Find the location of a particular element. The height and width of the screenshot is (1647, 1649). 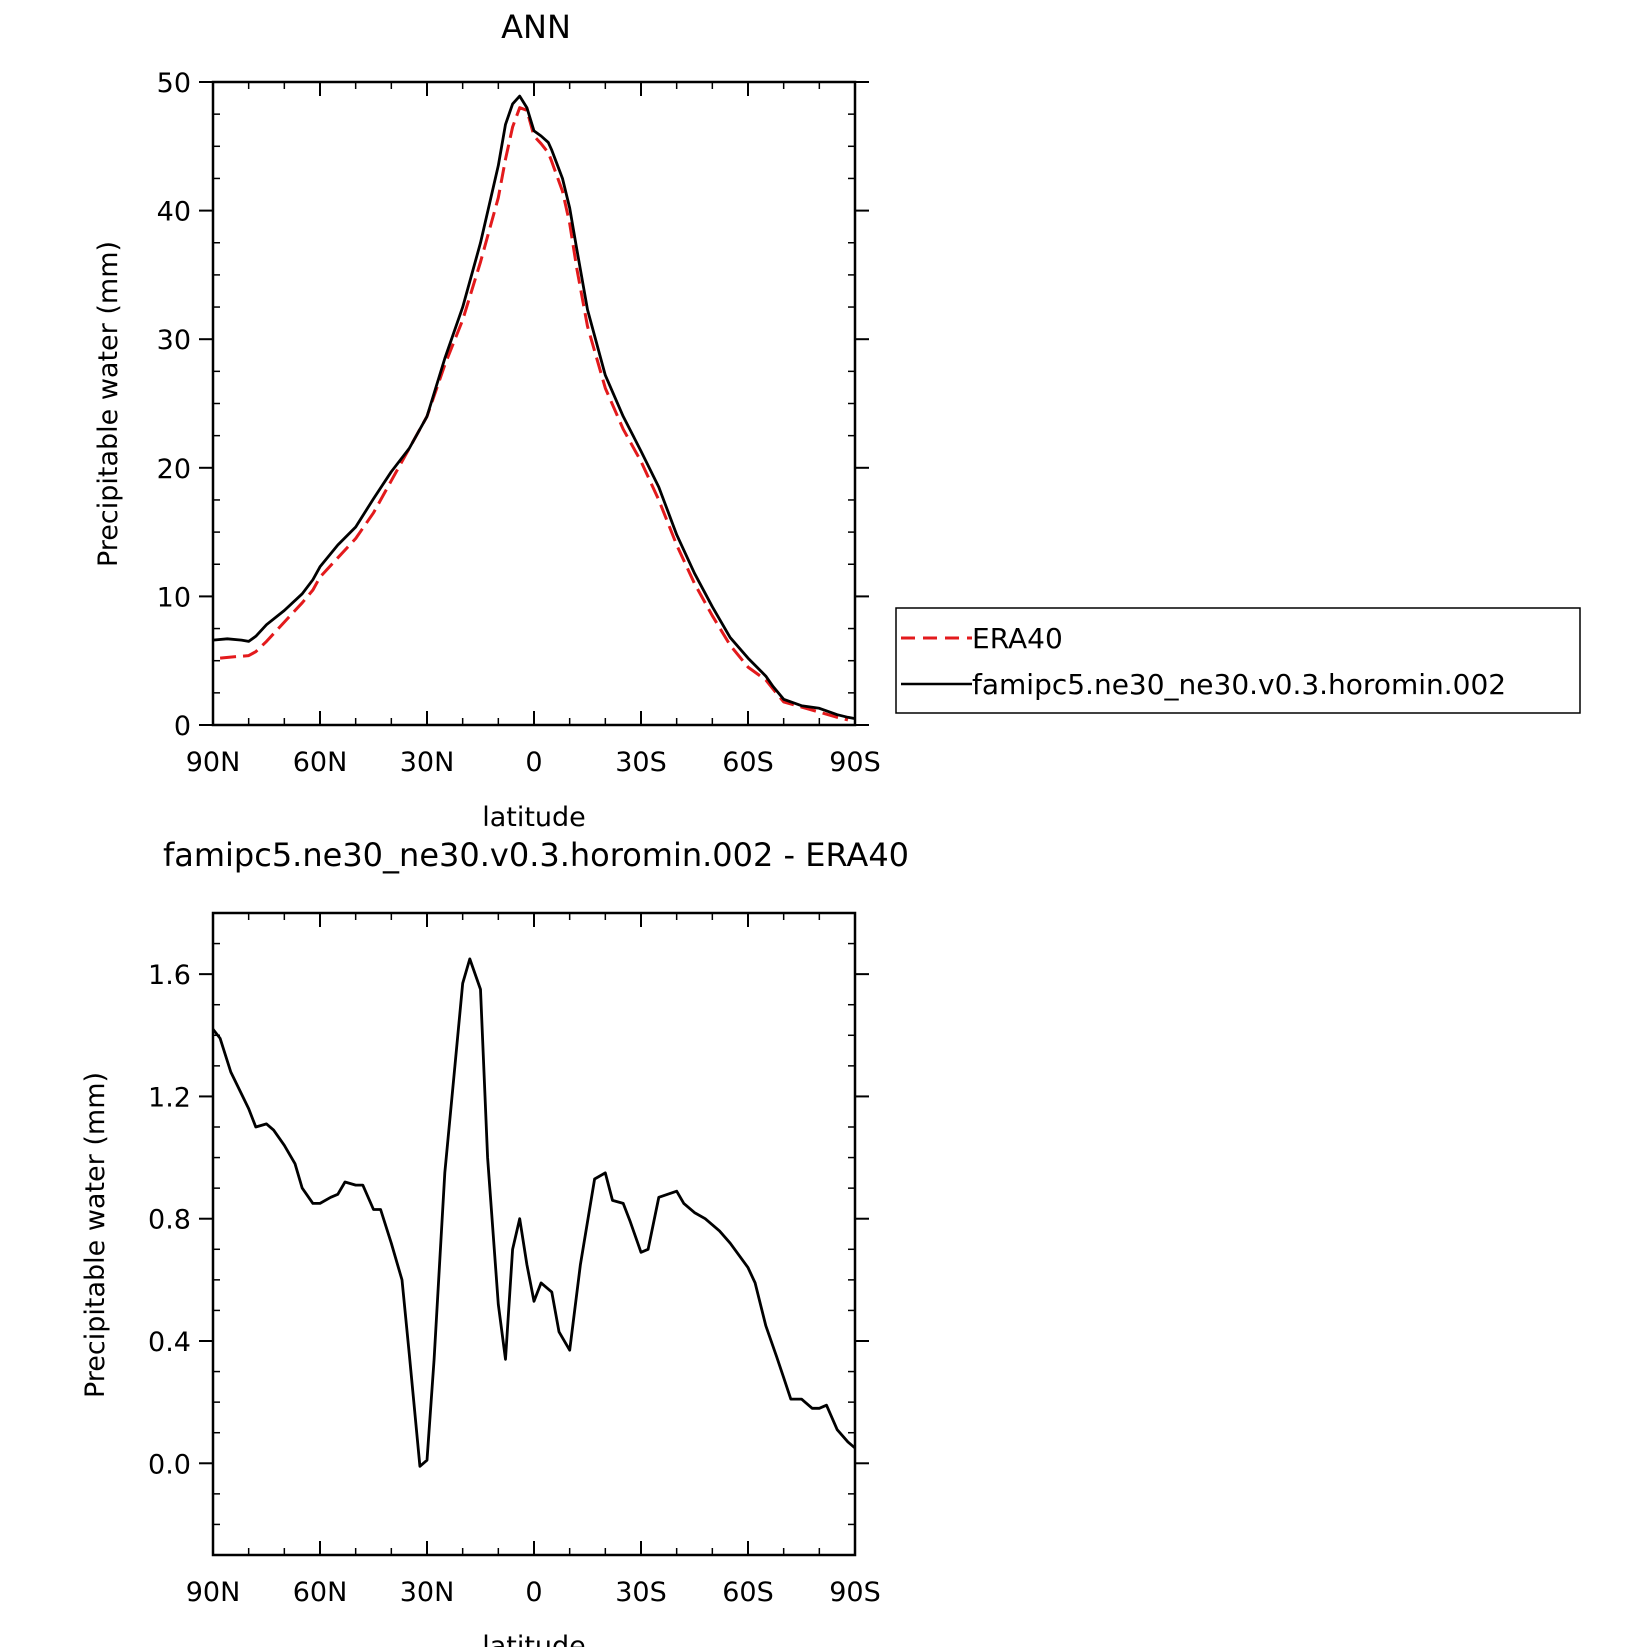

top-x-tick-label: 30N is located at coordinates (427, 762).